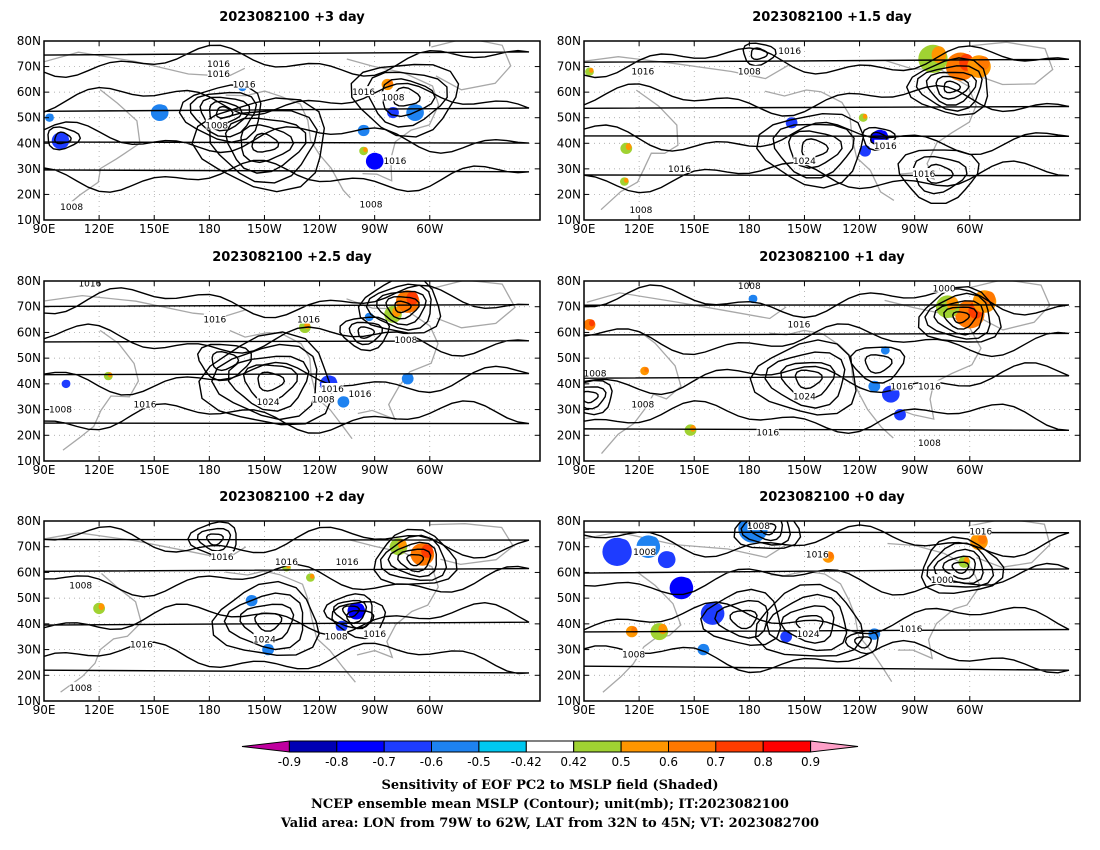 The width and height of the screenshot is (1100, 850). I want to click on colorbar-tick-label: 0.8, so click(763, 762).